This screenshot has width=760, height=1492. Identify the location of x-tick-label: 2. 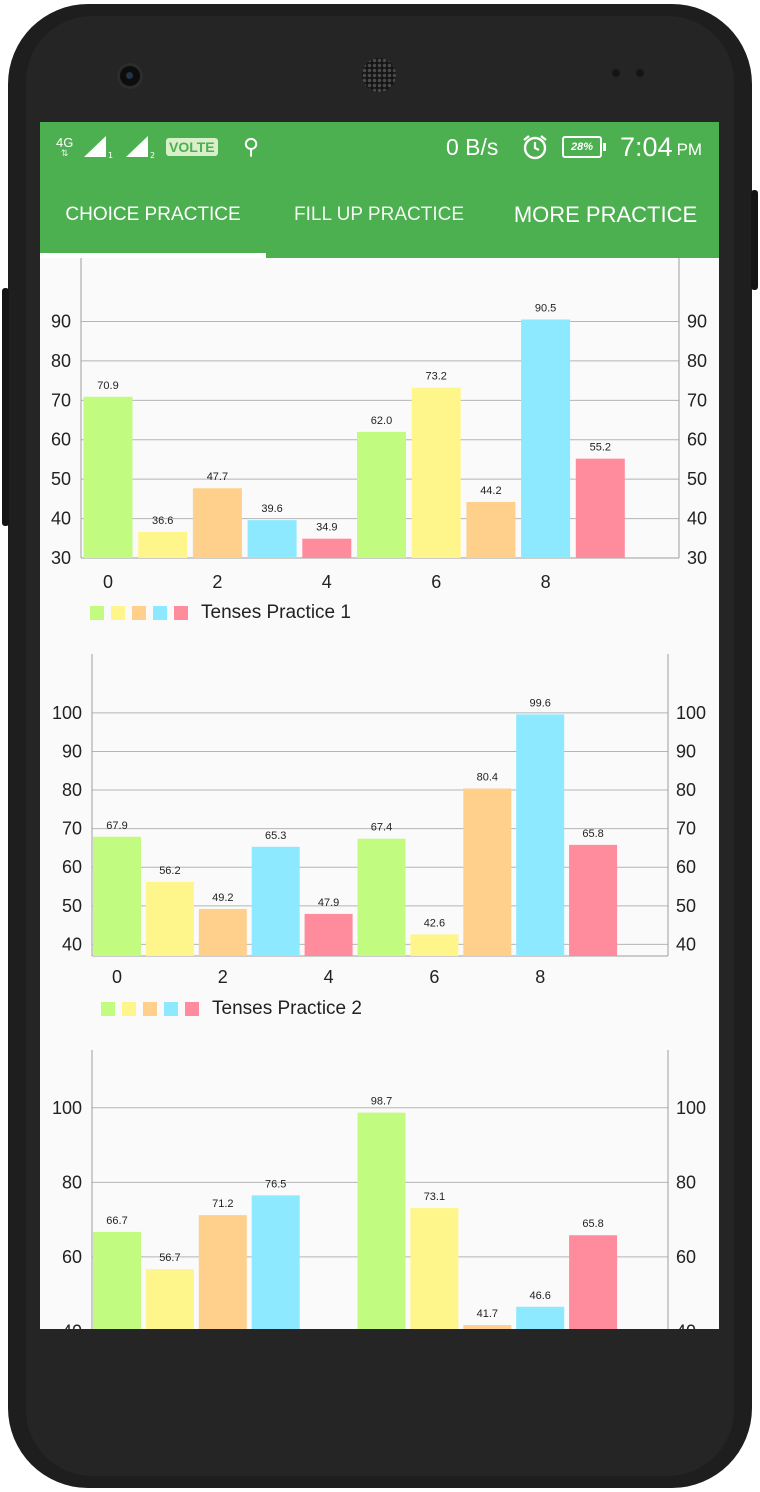
(223, 977).